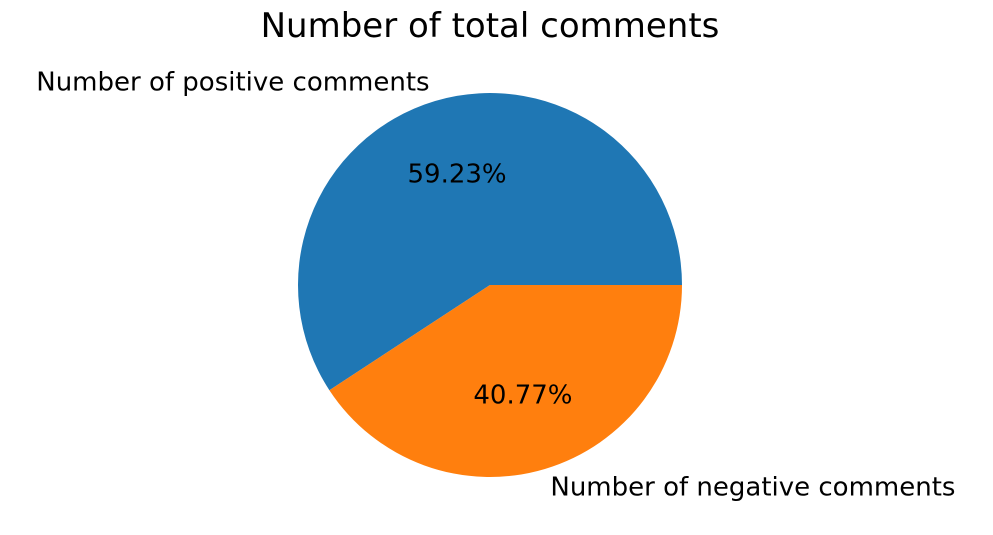  Describe the element at coordinates (752, 487) in the screenshot. I see `pie-slice-label-1: Number of negative comments` at that location.